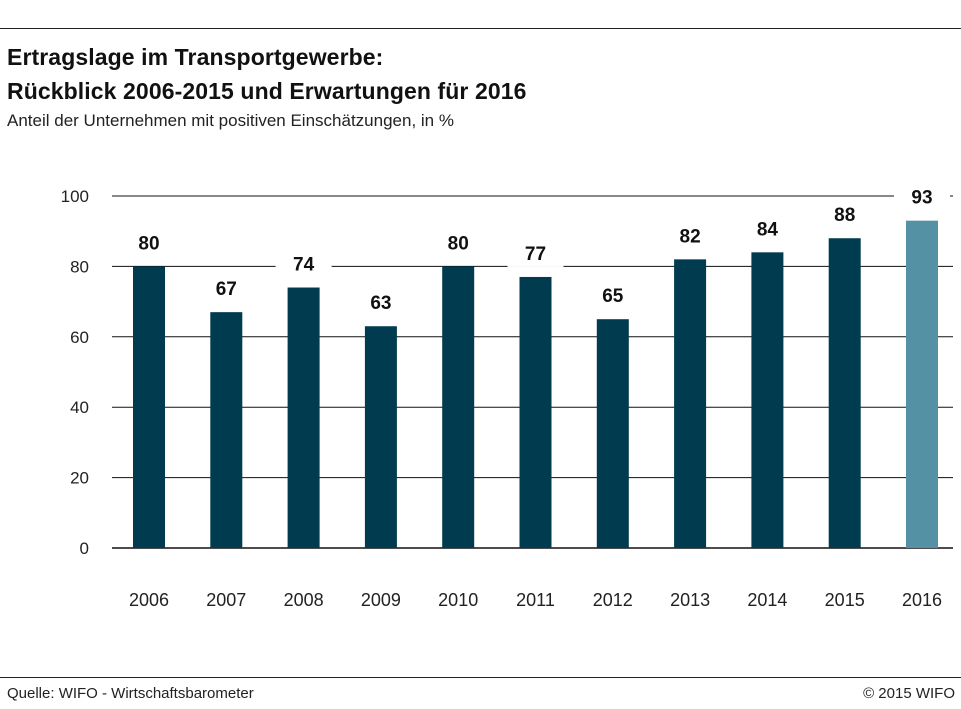  I want to click on y-tick-label: 100, so click(75, 196).